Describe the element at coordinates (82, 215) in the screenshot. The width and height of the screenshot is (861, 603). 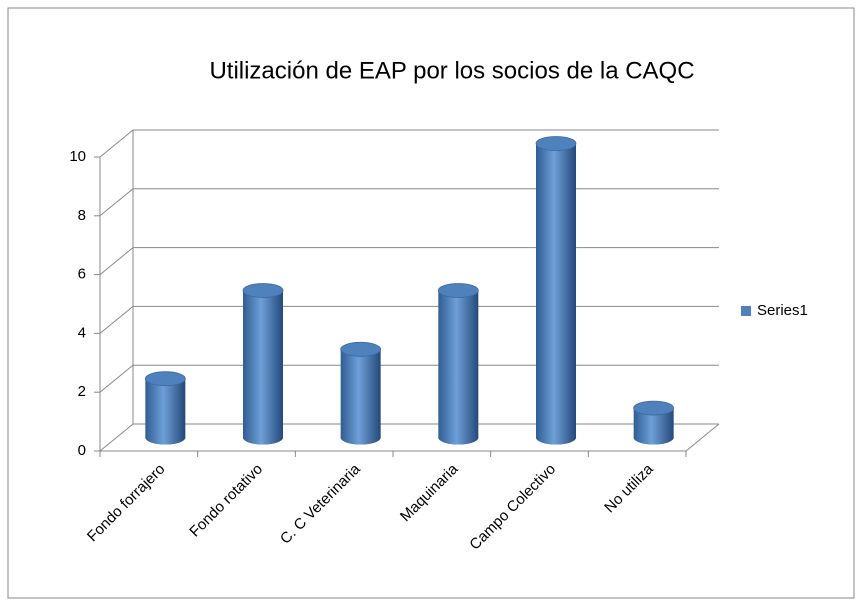
I see `y-tick-label: 8` at that location.